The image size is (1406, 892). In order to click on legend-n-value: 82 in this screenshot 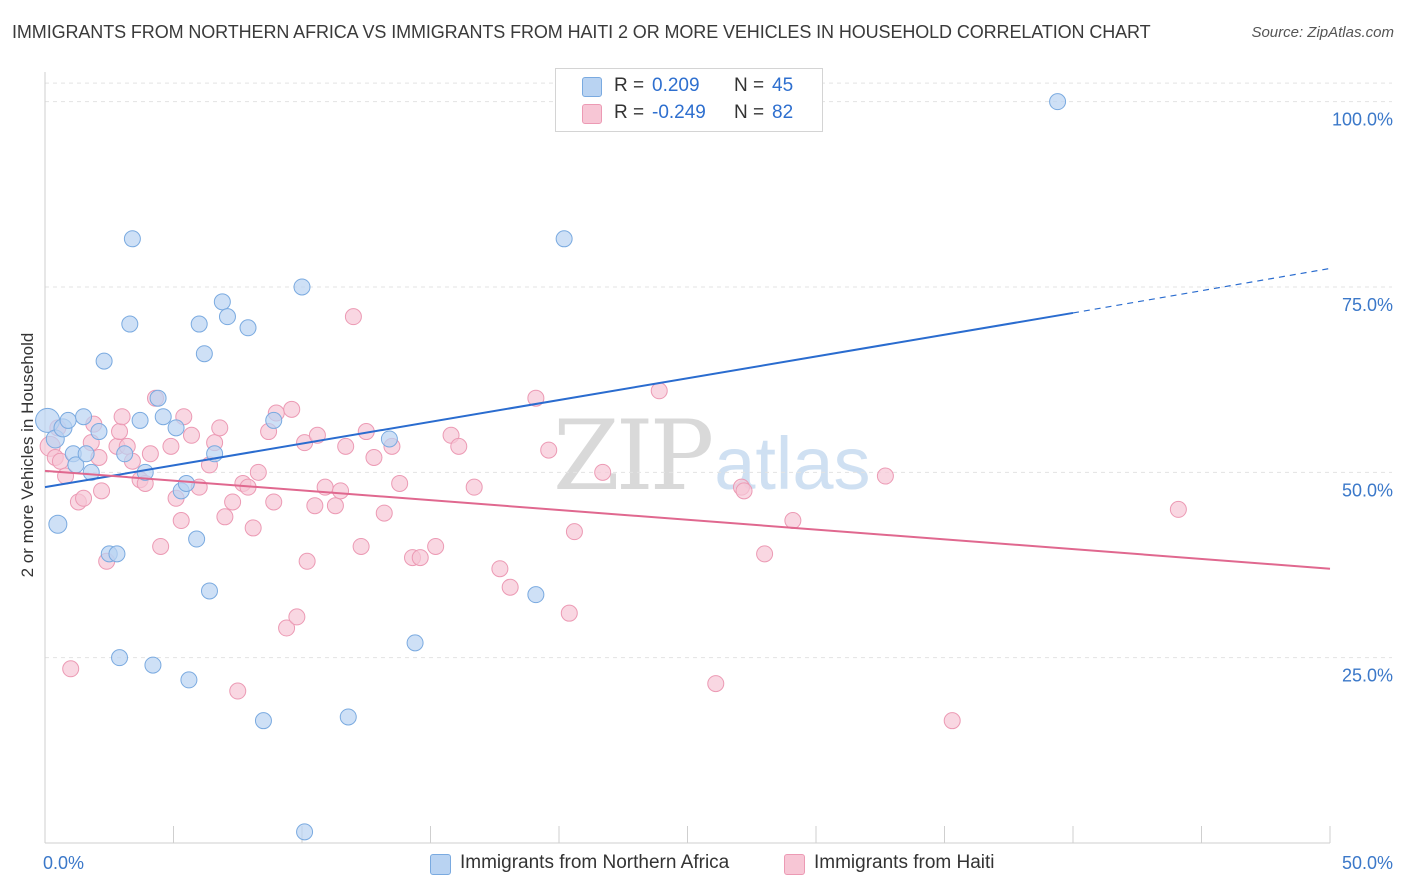, I will do `click(783, 112)`.